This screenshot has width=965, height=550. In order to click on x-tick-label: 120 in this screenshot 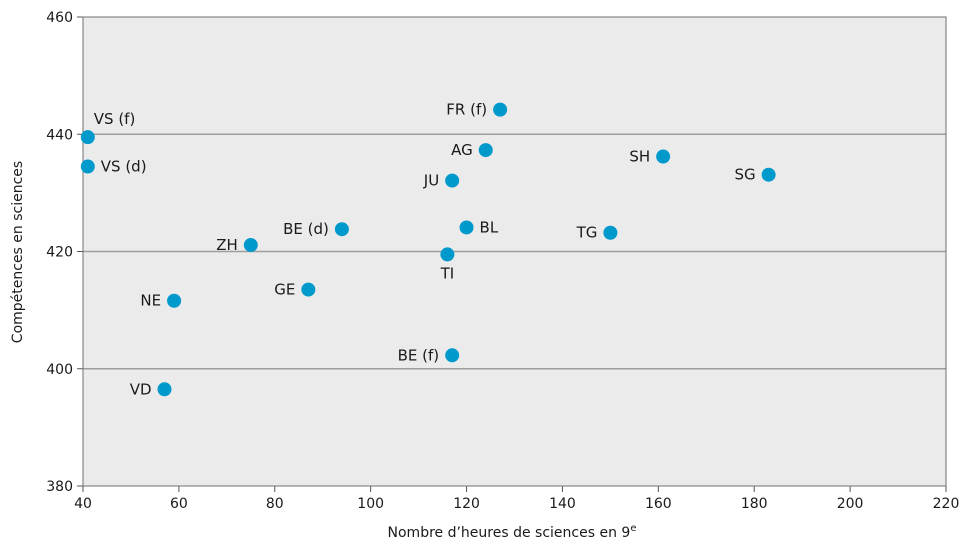, I will do `click(466, 504)`.